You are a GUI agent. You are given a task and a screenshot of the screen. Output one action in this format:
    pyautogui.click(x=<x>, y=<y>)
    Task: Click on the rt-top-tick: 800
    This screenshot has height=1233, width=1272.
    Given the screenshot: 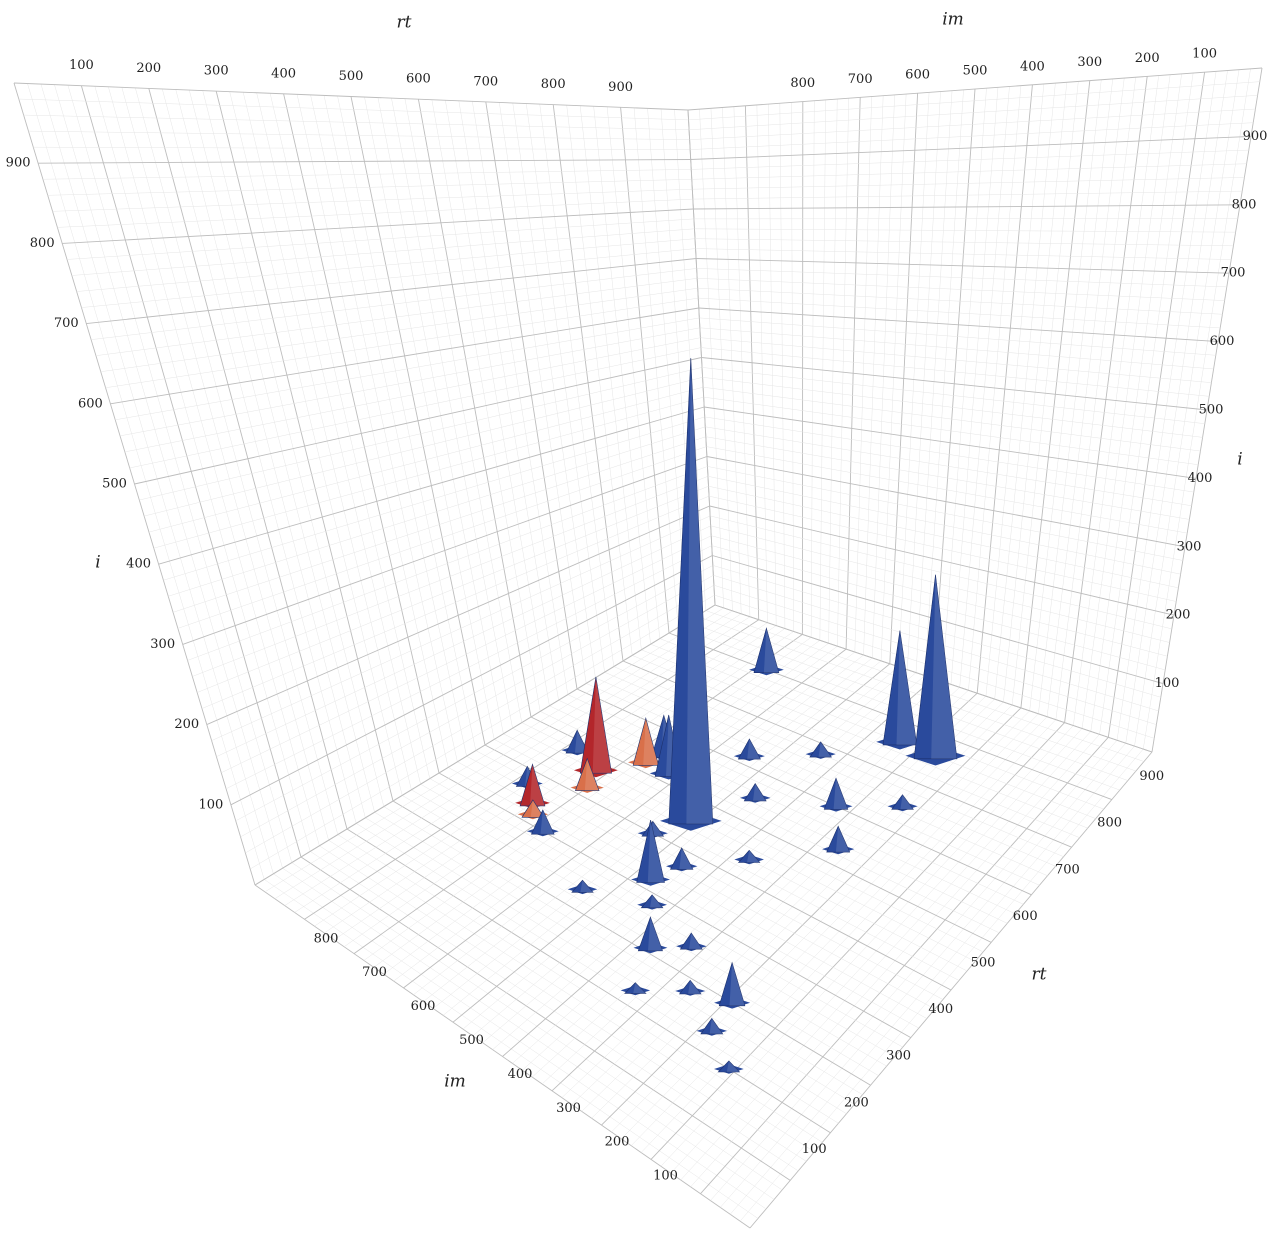 What is the action you would take?
    pyautogui.click(x=553, y=84)
    